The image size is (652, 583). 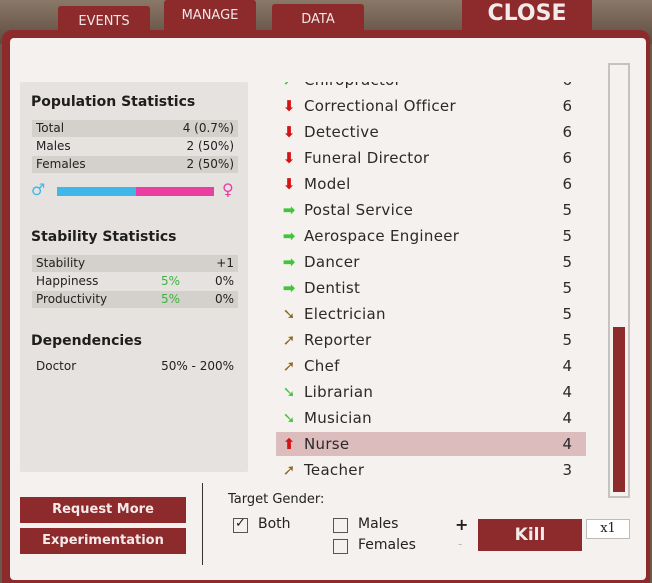 I want to click on job-name: Librarian, so click(x=339, y=392).